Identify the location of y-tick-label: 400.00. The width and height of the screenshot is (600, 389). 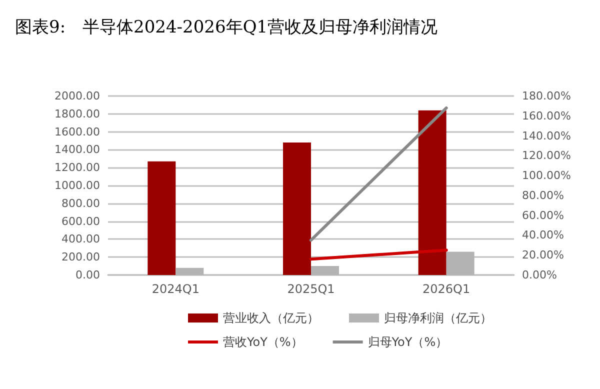
(81, 239).